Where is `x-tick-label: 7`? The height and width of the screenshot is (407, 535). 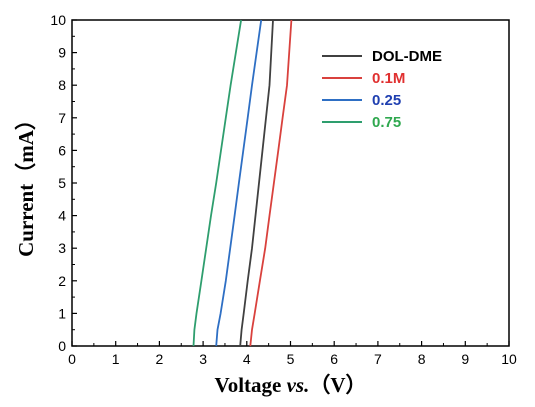
x-tick-label: 7 is located at coordinates (378, 359).